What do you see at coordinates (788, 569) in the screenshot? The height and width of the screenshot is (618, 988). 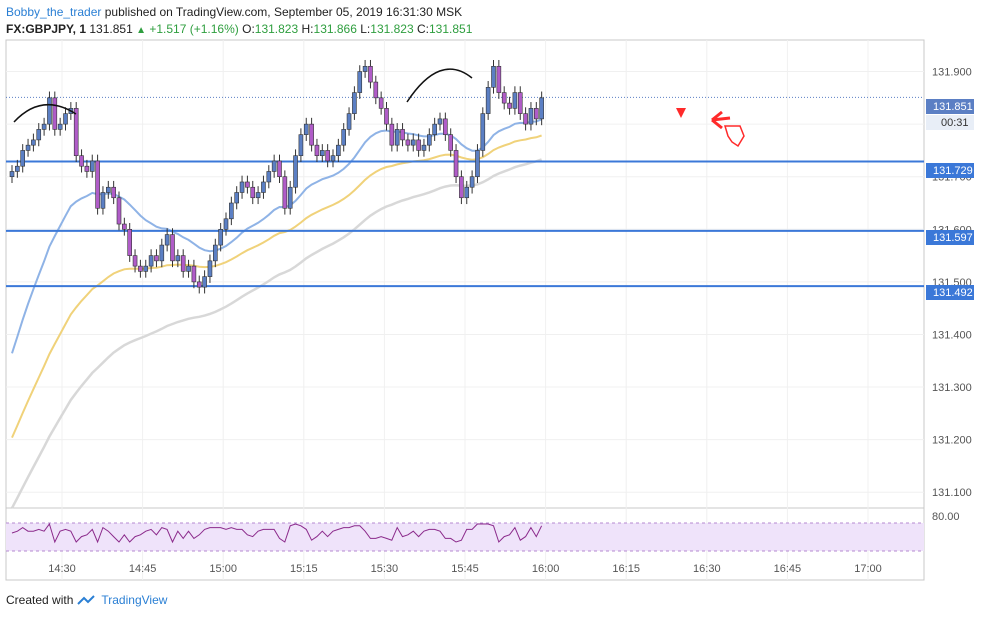 I see `x-tick-label: 16:45` at bounding box center [788, 569].